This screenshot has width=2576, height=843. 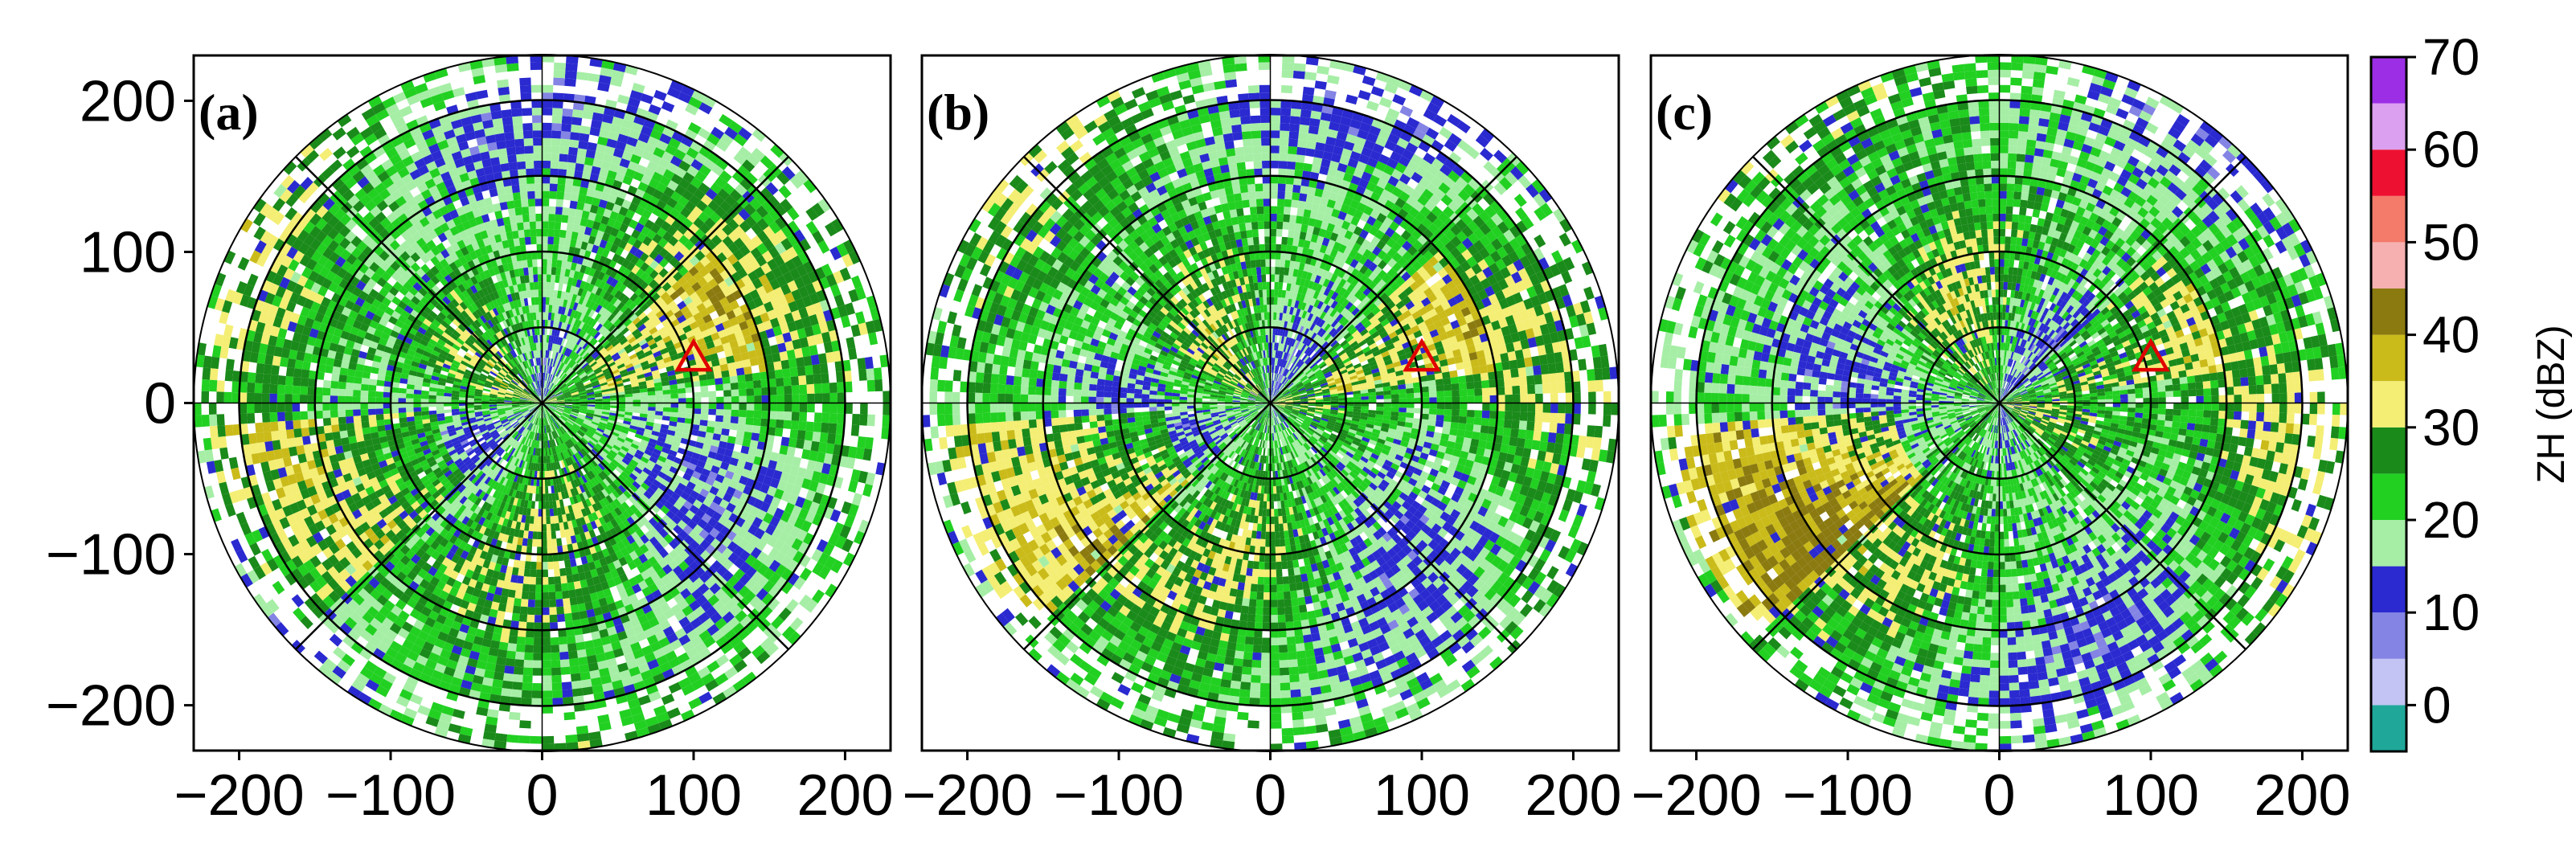 I want to click on panel-label: (c), so click(x=1684, y=113).